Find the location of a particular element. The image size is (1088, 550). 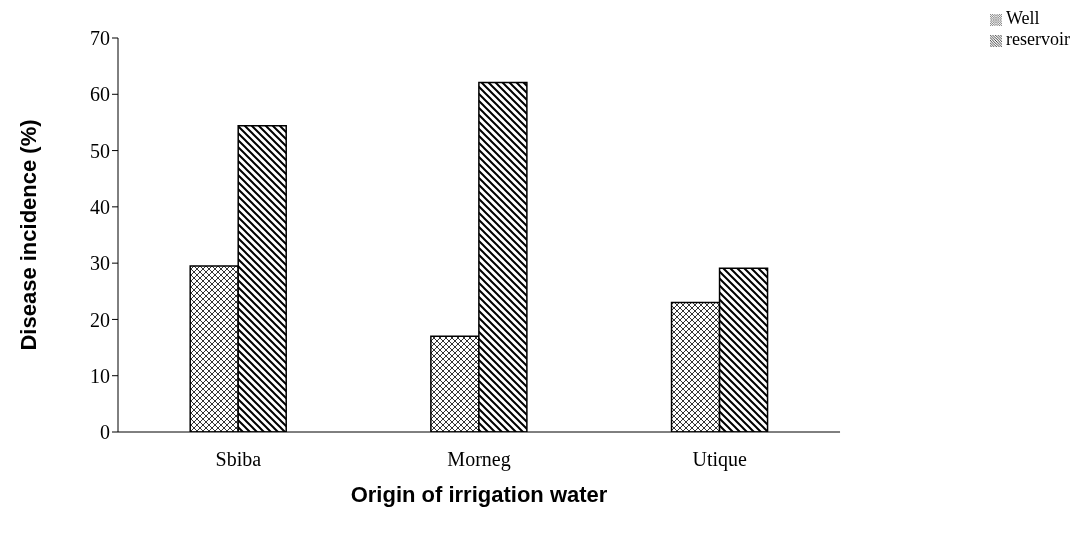

y-tick-label: 0 is located at coordinates (105, 432).